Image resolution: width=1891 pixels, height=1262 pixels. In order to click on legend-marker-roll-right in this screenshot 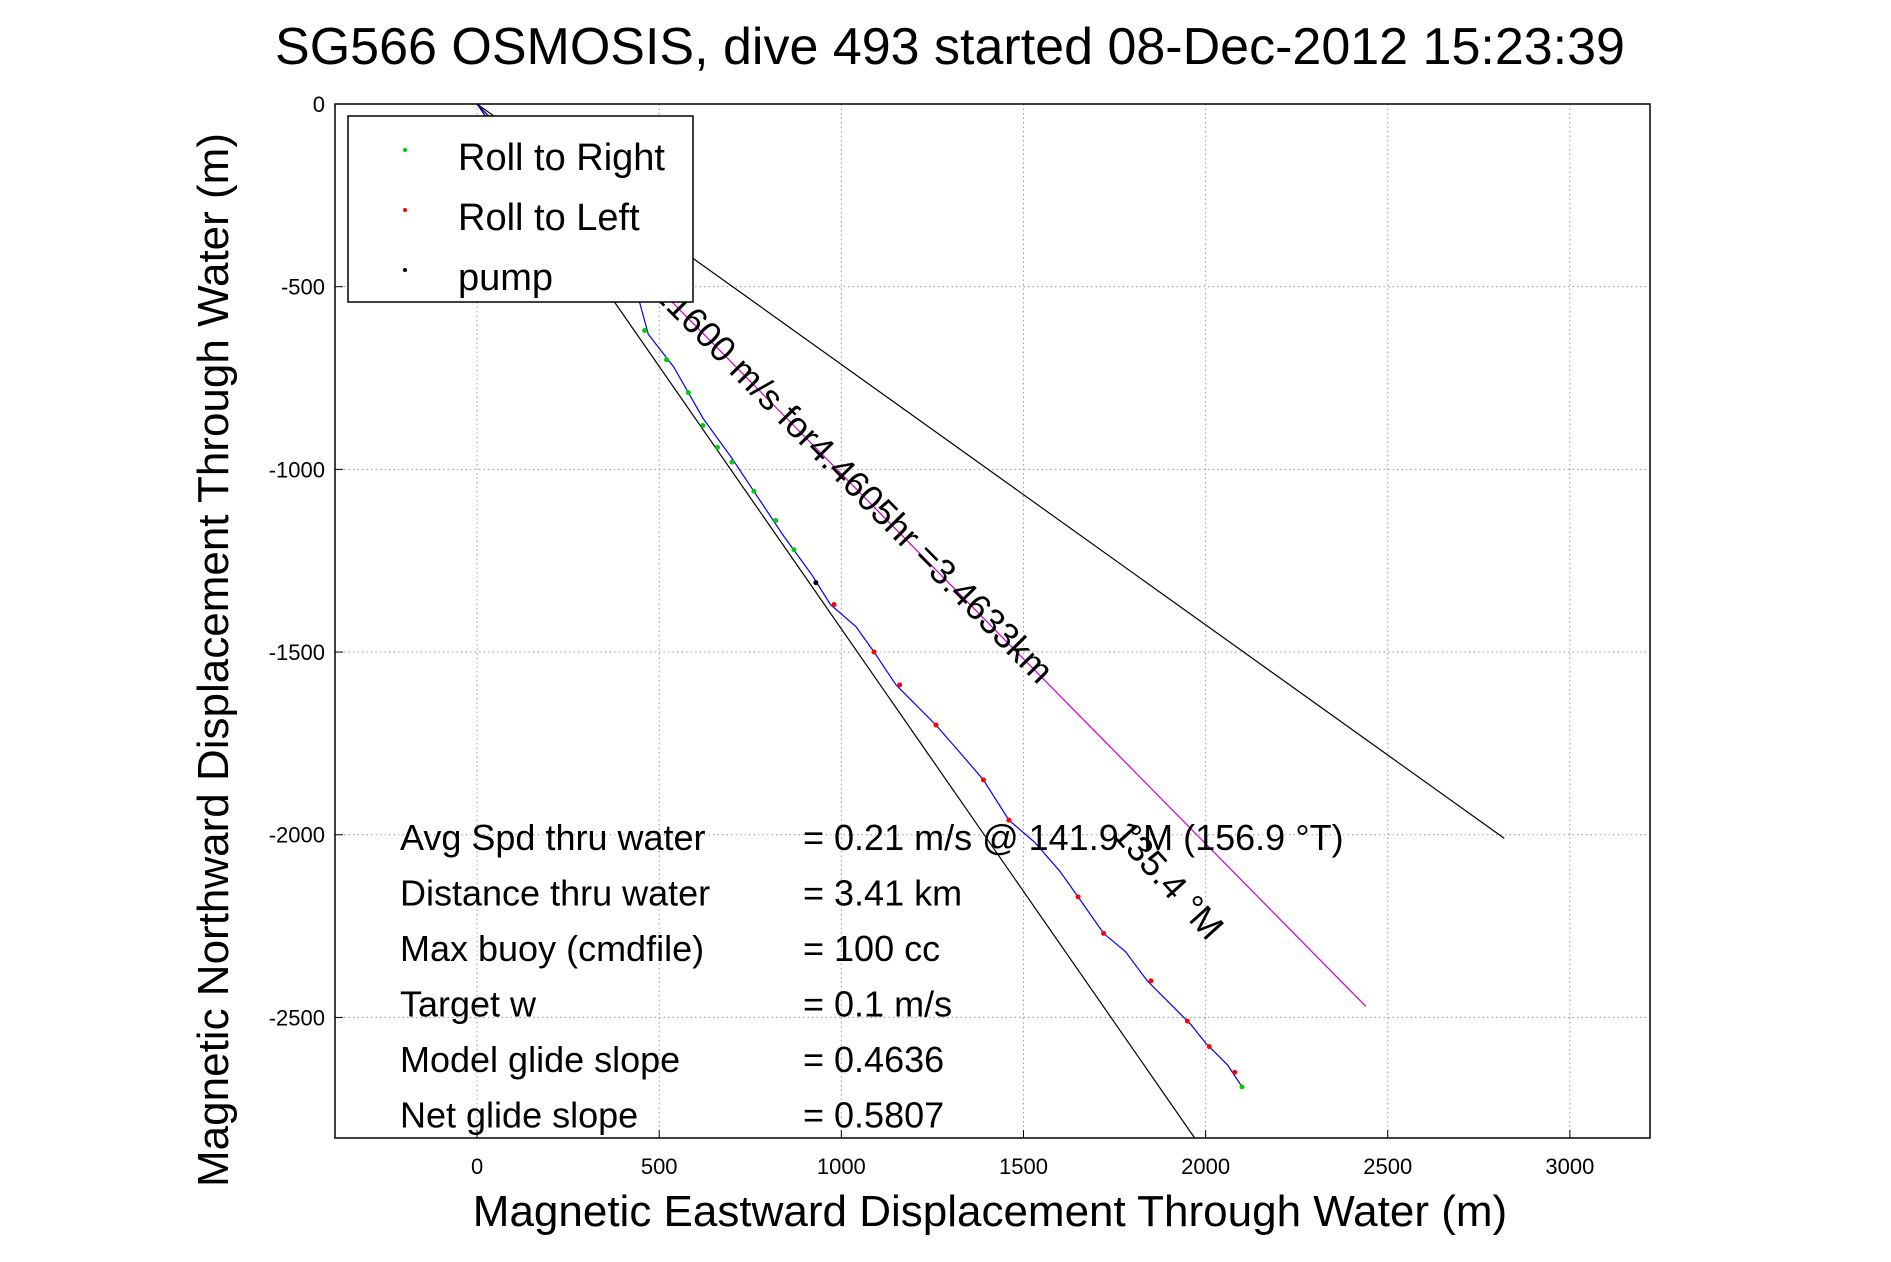, I will do `click(405, 150)`.